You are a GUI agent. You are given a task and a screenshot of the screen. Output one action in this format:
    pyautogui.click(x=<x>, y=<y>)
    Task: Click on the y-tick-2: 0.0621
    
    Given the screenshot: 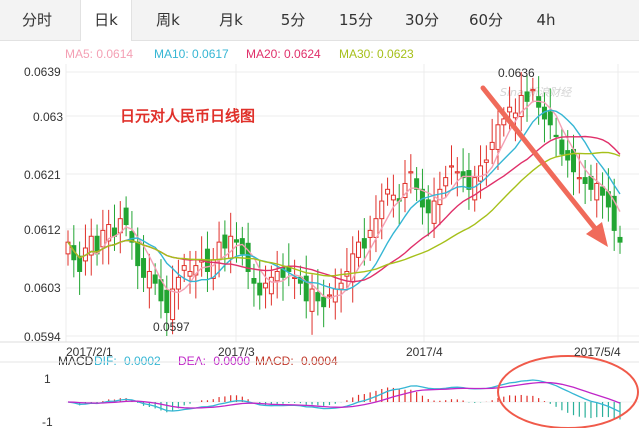 What is the action you would take?
    pyautogui.click(x=42, y=175)
    